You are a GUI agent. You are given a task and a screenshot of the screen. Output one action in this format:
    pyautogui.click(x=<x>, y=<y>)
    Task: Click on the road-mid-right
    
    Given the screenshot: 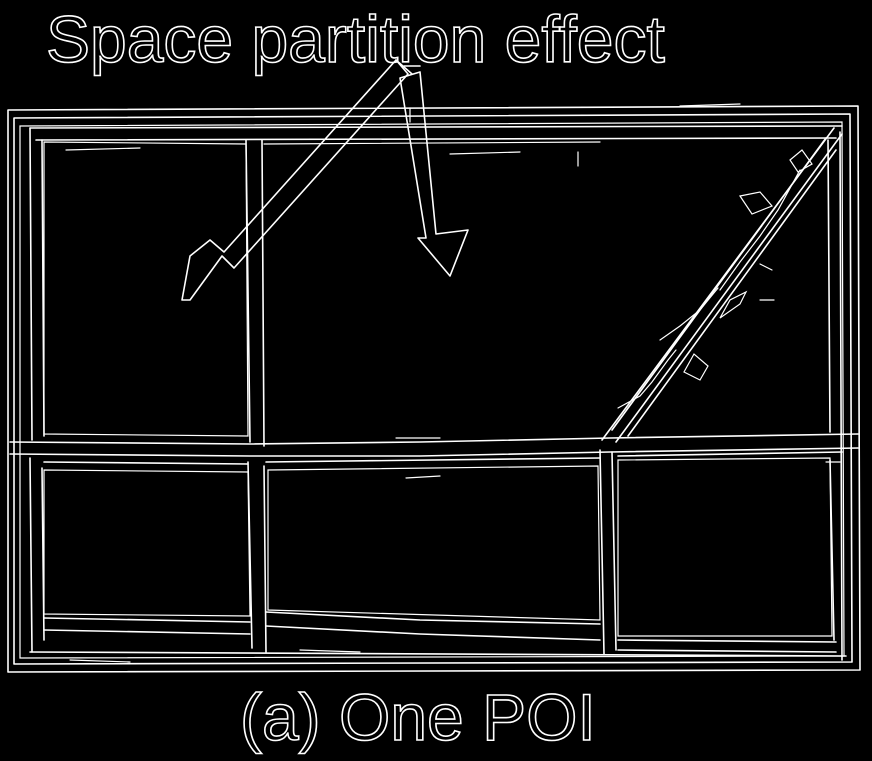 What is the action you would take?
    pyautogui.click(x=608, y=552)
    